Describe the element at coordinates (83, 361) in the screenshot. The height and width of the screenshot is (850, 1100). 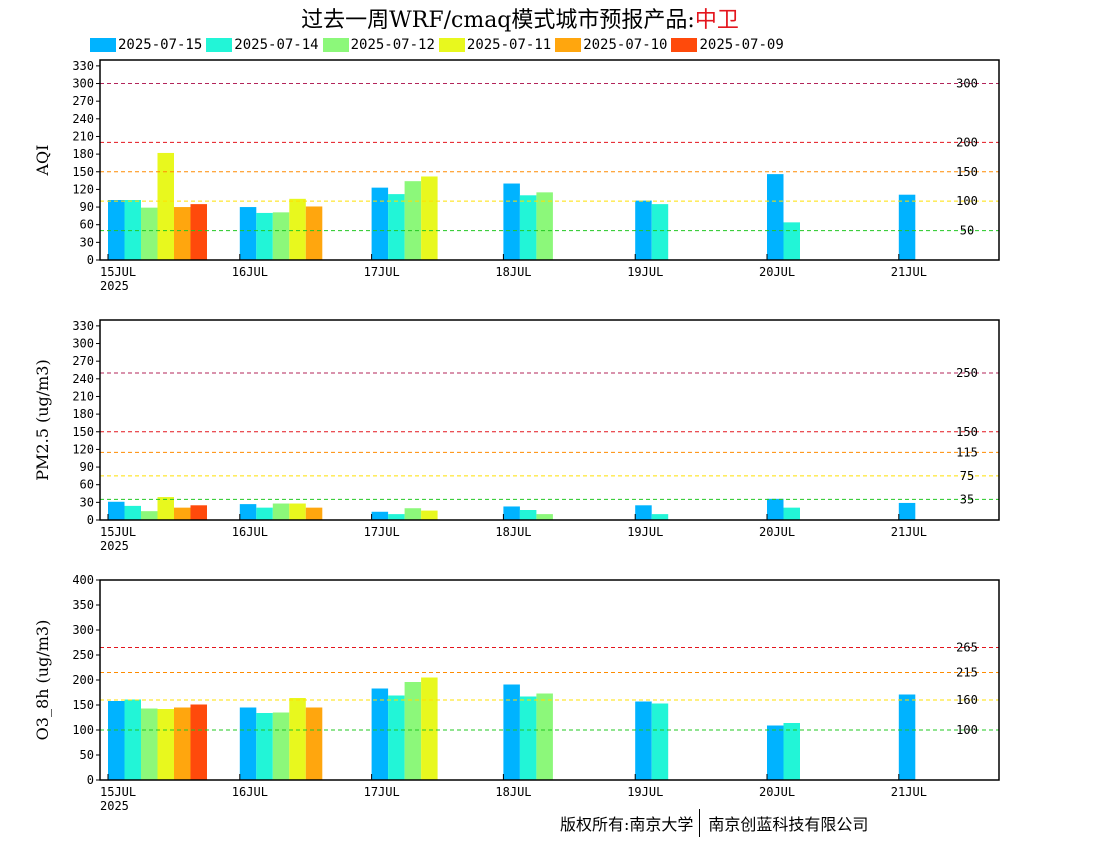
I see `y-tick-label: 270` at that location.